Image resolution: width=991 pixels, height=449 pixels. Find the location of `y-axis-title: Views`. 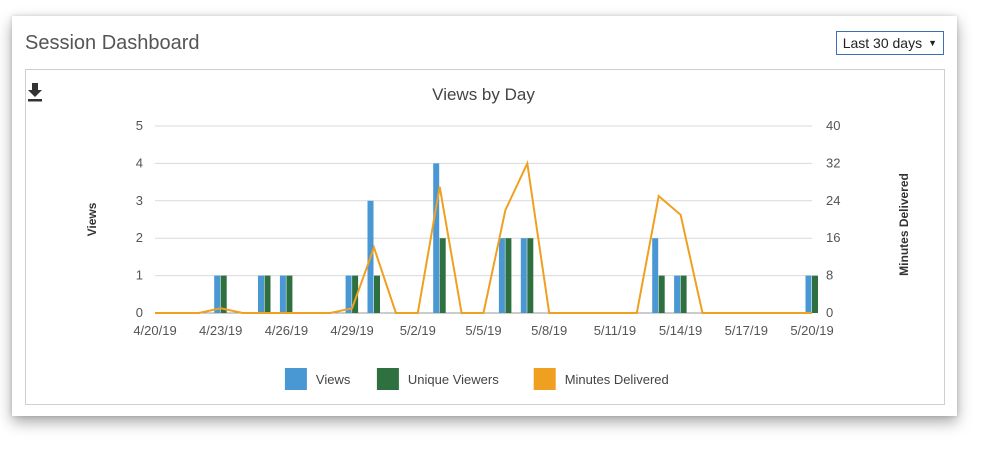

y-axis-title: Views is located at coordinates (92, 219).